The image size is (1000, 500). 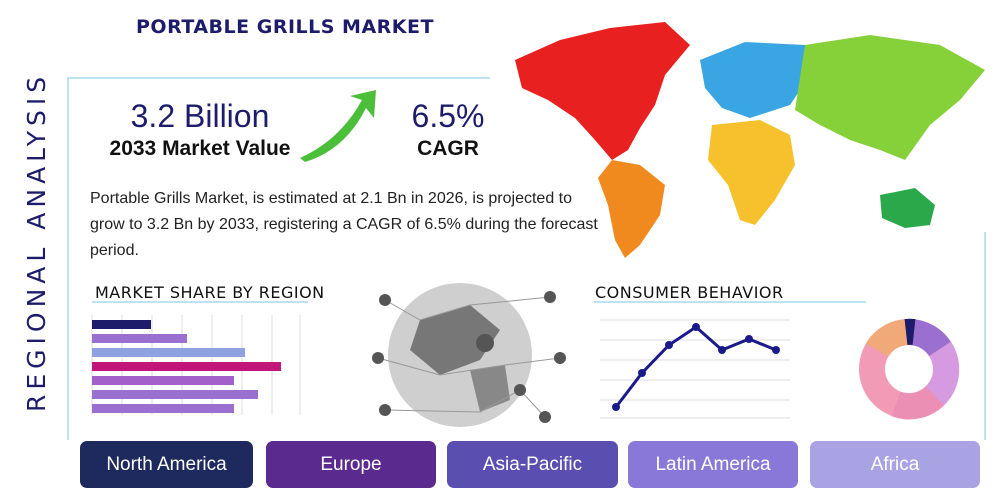 What do you see at coordinates (351, 464) in the screenshot?
I see `region-button: Europe` at bounding box center [351, 464].